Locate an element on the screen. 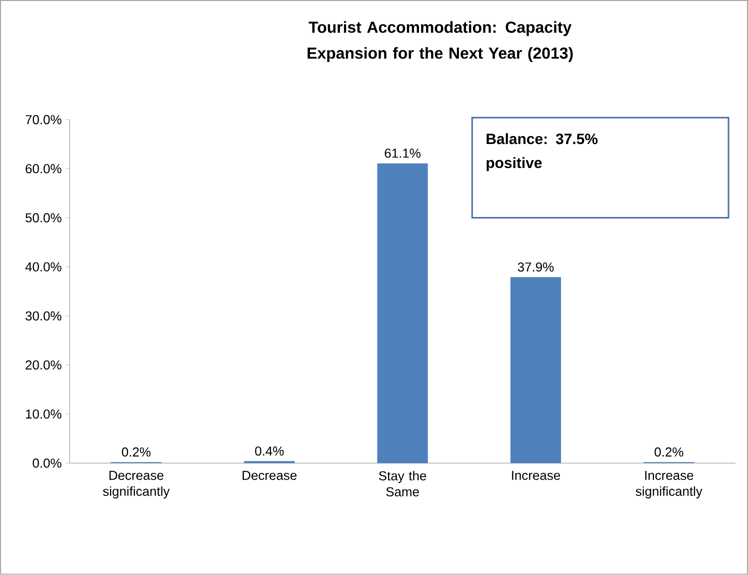 Image resolution: width=748 pixels, height=575 pixels. chart-title: Tourist Accommodation: Capacity Expansion for the Next Year (2013) is located at coordinates (440, 41).